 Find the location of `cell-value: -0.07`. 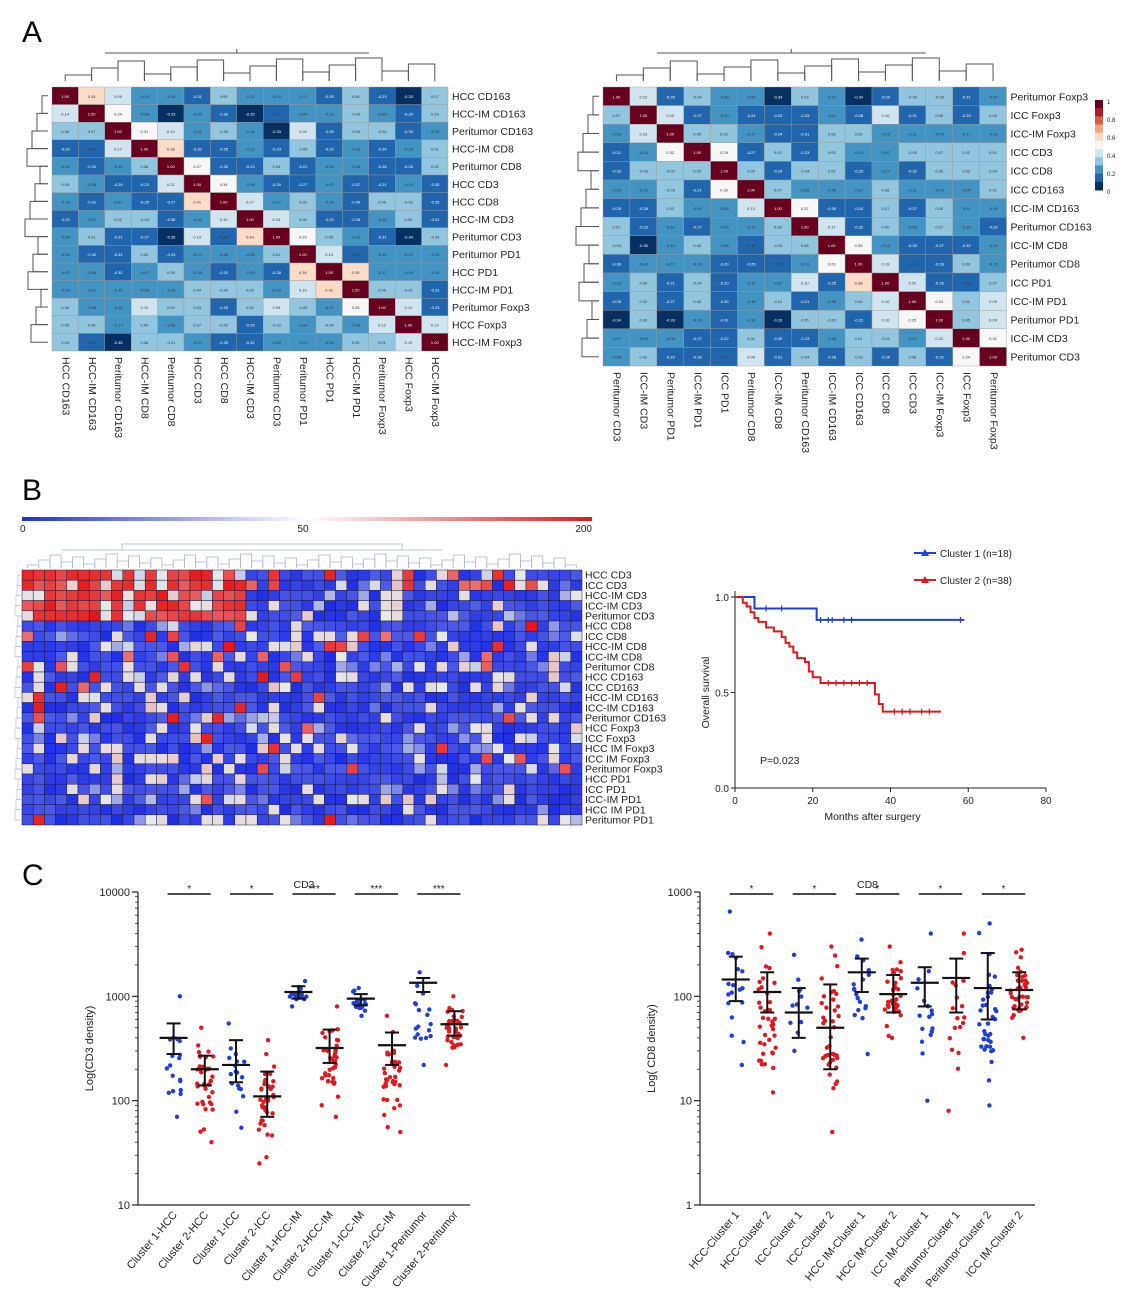

cell-value: -0.07 is located at coordinates (118, 201).